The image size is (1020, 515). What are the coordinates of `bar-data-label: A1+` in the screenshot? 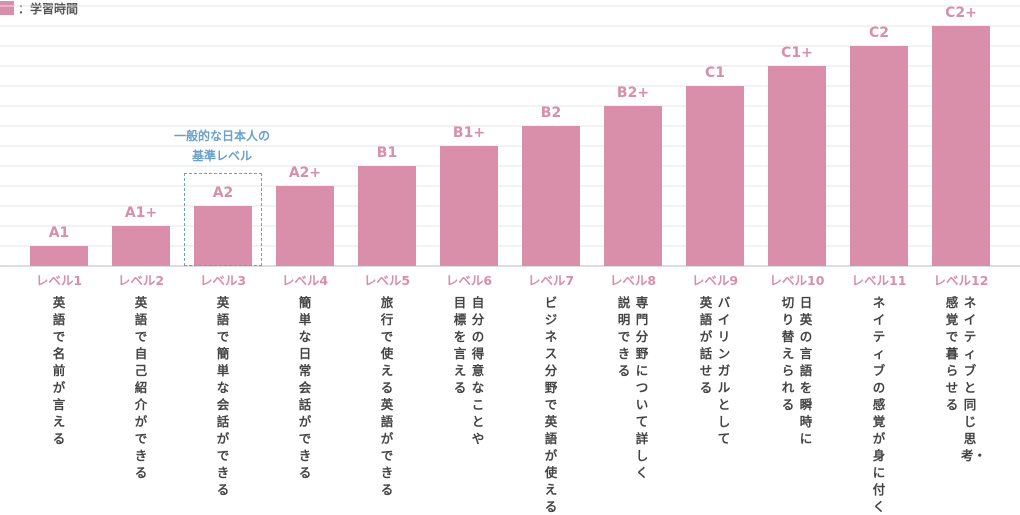 It's located at (141, 213).